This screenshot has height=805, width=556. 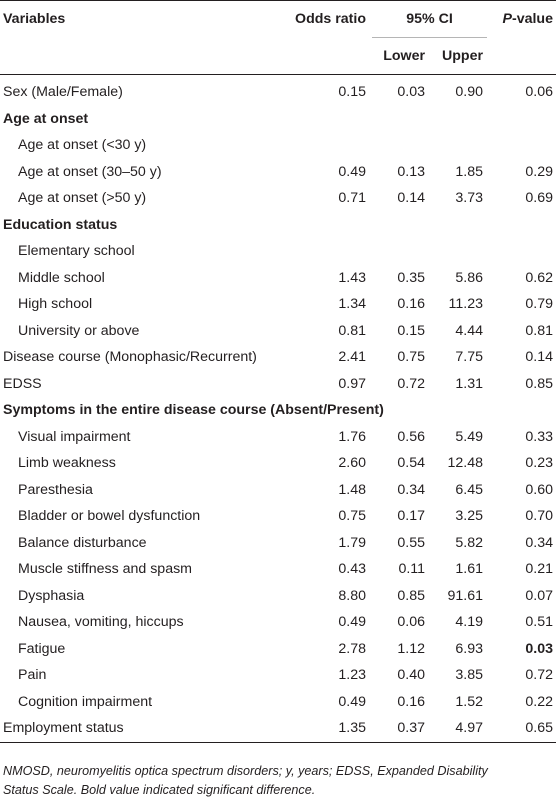 What do you see at coordinates (411, 463) in the screenshot?
I see `ci-lower-cell: 0.54` at bounding box center [411, 463].